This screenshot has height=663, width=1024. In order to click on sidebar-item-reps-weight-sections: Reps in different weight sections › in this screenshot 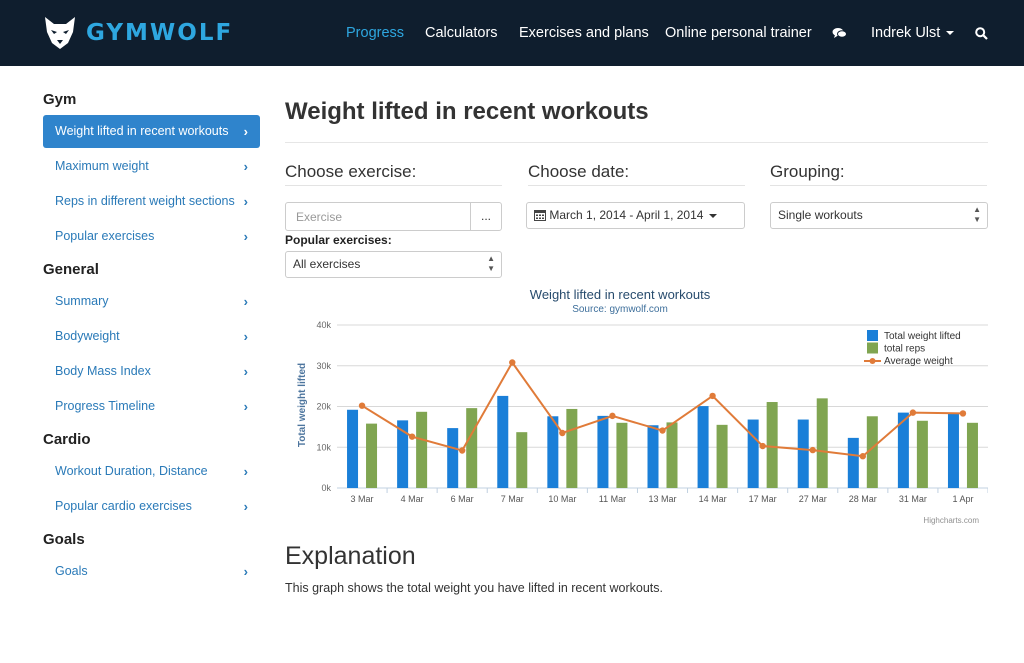, I will do `click(151, 201)`.